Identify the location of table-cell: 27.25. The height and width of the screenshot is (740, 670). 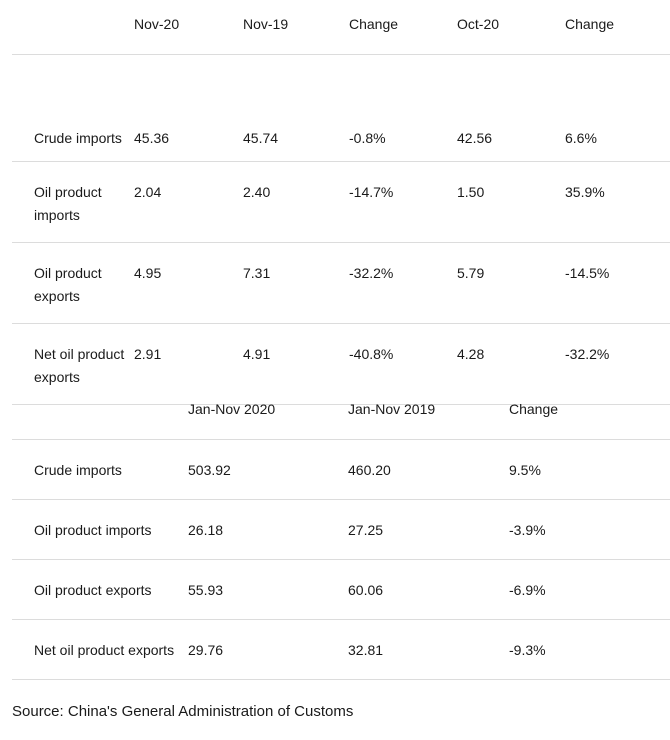
(366, 529).